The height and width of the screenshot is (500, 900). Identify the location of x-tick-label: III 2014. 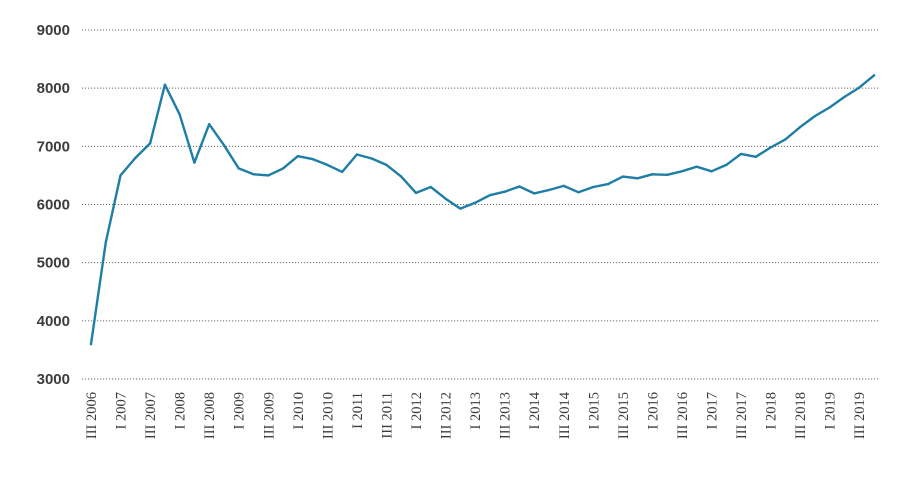
(565, 415).